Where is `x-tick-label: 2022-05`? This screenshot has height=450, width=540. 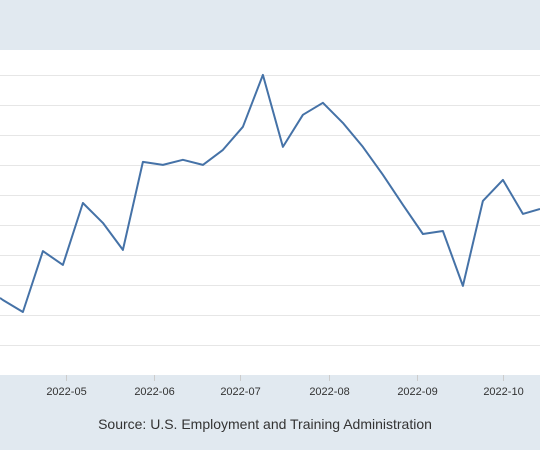
x-tick-label: 2022-05 is located at coordinates (66, 392).